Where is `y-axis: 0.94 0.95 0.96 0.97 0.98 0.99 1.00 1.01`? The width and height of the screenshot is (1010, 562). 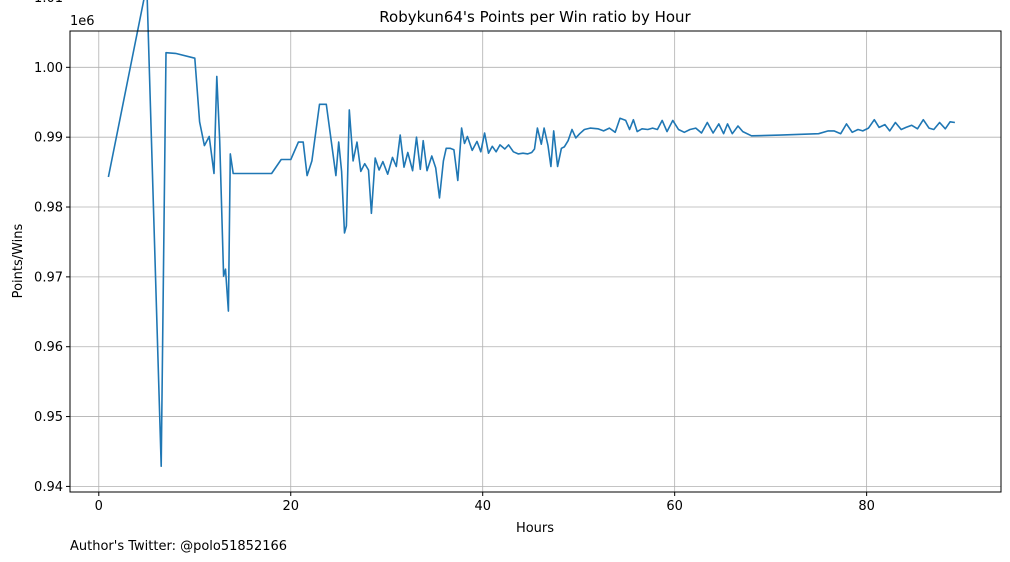
y-axis: 0.94 0.95 0.96 0.97 0.98 0.99 1.00 1.01 is located at coordinates (52, 247).